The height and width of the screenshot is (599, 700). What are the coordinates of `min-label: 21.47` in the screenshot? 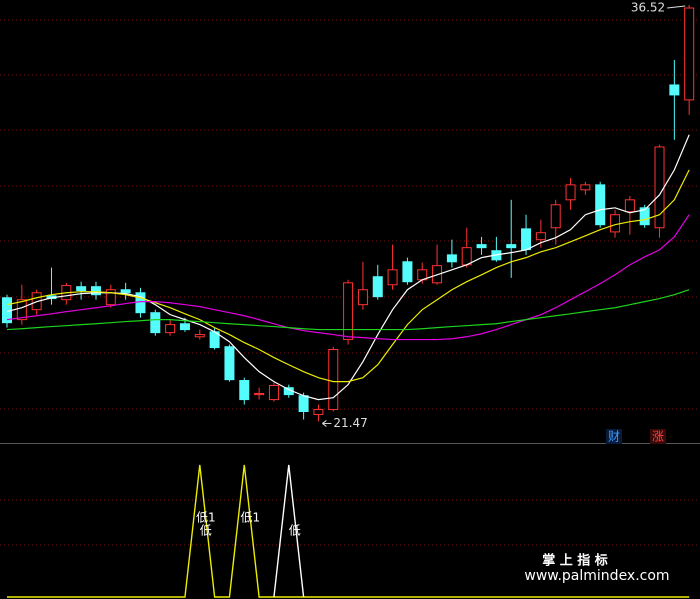 It's located at (350, 423).